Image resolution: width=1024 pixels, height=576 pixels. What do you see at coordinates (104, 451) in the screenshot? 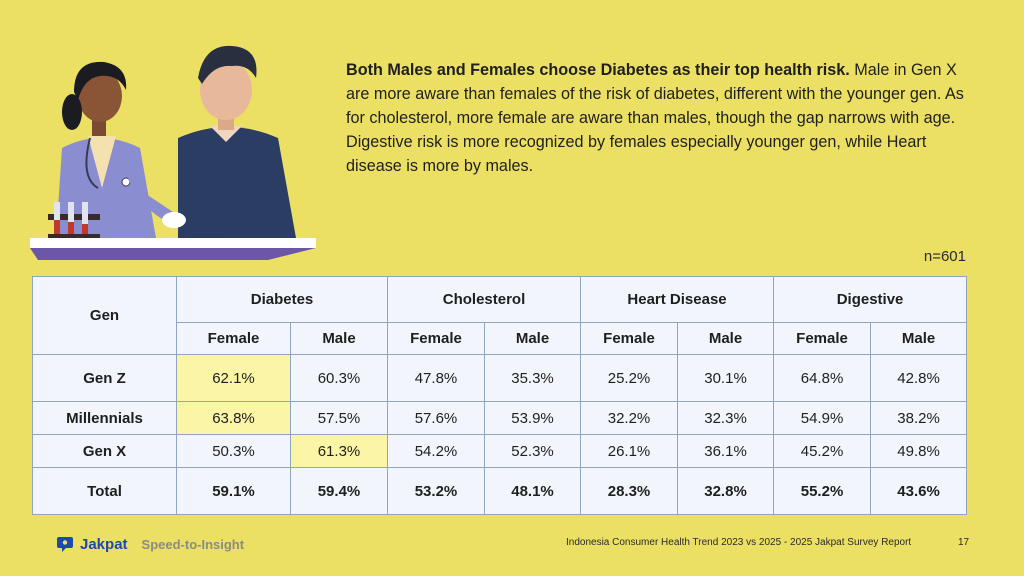
I see `row-label: Gen X` at bounding box center [104, 451].